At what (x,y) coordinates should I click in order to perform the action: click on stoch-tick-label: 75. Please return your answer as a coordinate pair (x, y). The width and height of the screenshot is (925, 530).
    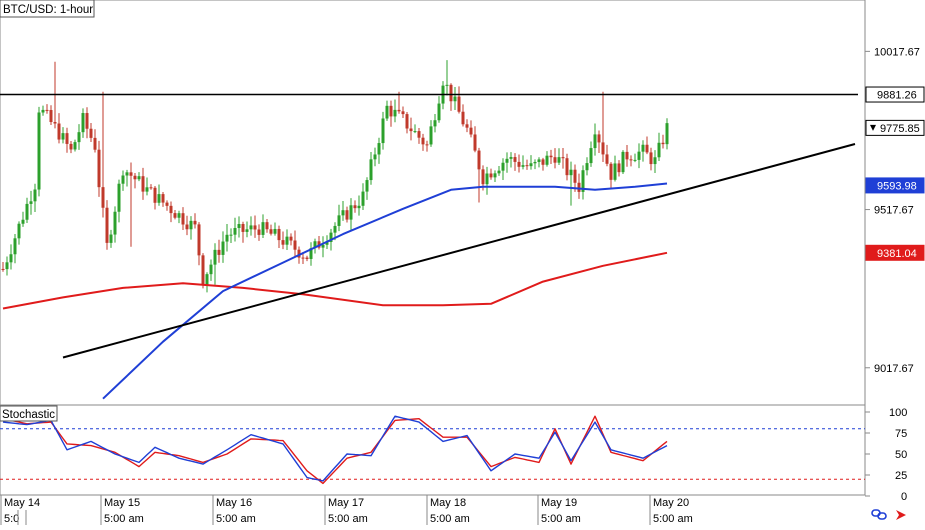
    Looking at the image, I should click on (901, 434).